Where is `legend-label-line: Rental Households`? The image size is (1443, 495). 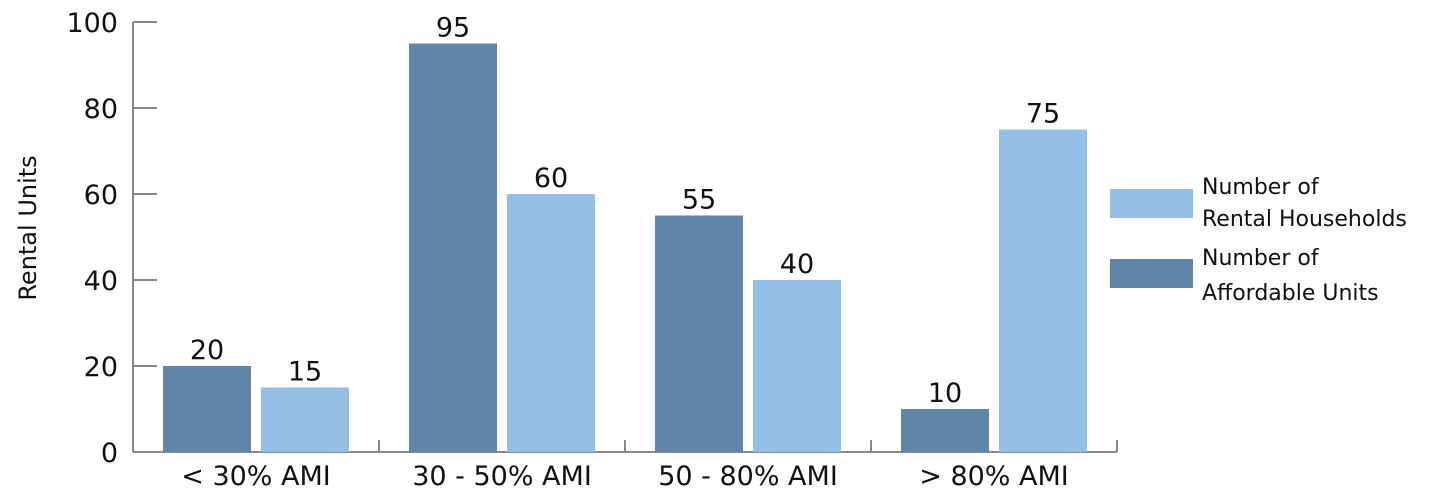
legend-label-line: Rental Households is located at coordinates (1304, 219).